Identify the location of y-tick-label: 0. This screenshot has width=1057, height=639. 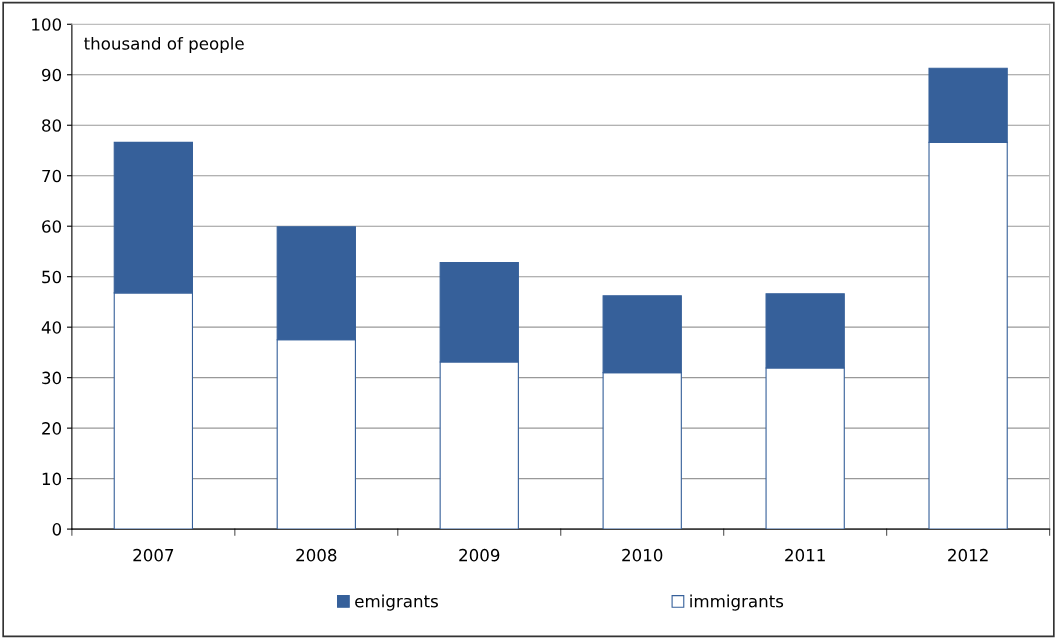
(57, 529).